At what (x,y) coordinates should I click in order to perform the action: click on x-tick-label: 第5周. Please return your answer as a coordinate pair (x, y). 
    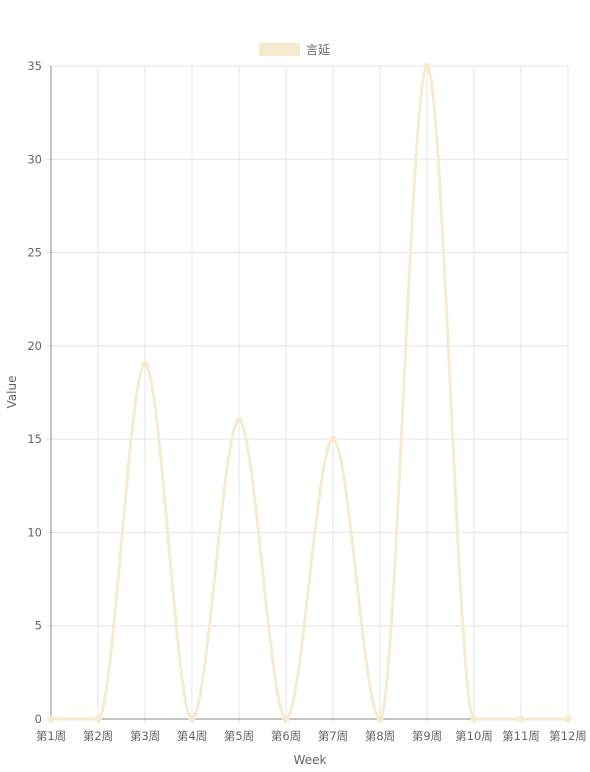
    Looking at the image, I should click on (239, 736).